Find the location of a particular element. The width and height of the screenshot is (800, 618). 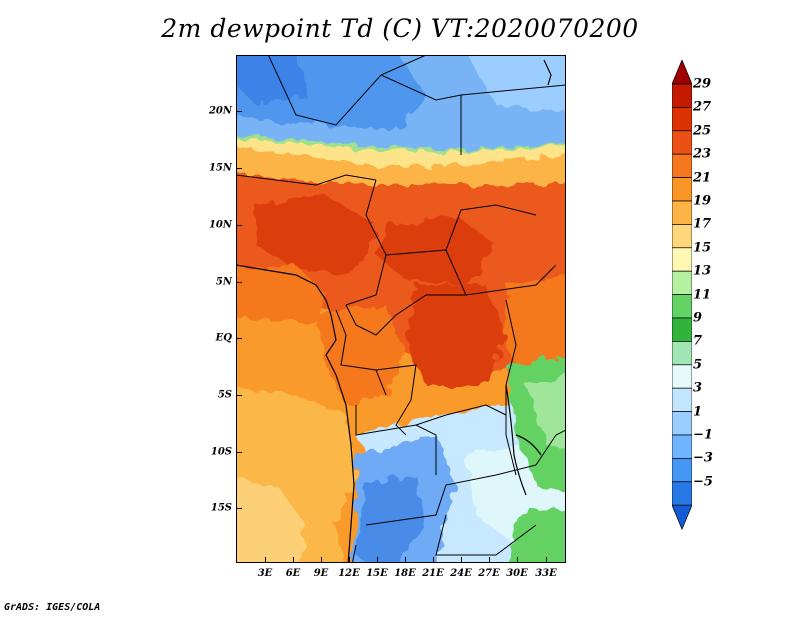

lon-label-21e: 21E is located at coordinates (433, 573).